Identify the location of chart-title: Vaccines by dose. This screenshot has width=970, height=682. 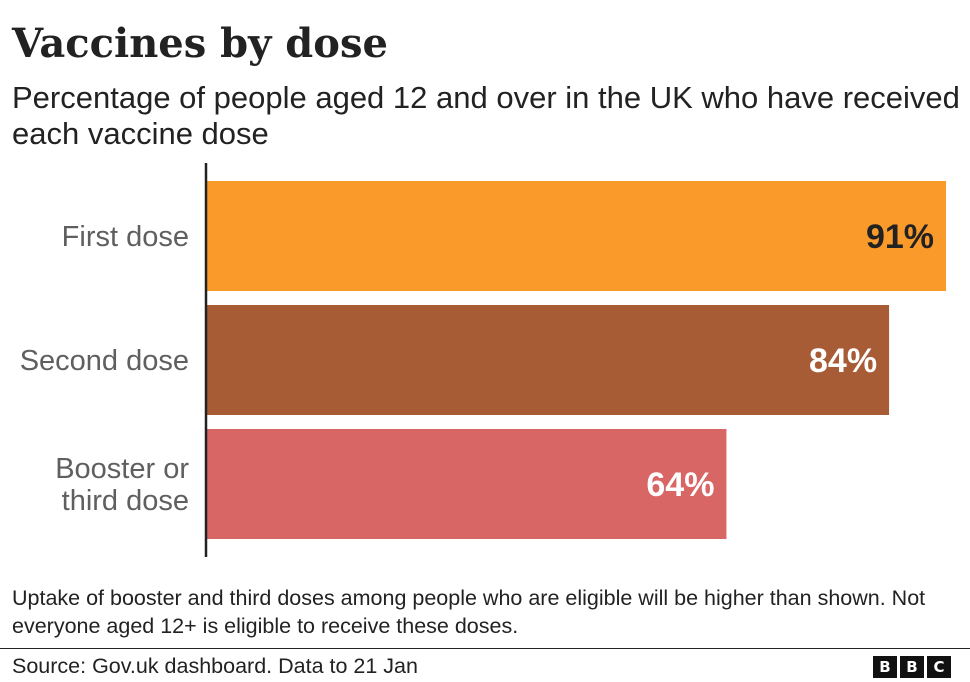
(200, 43).